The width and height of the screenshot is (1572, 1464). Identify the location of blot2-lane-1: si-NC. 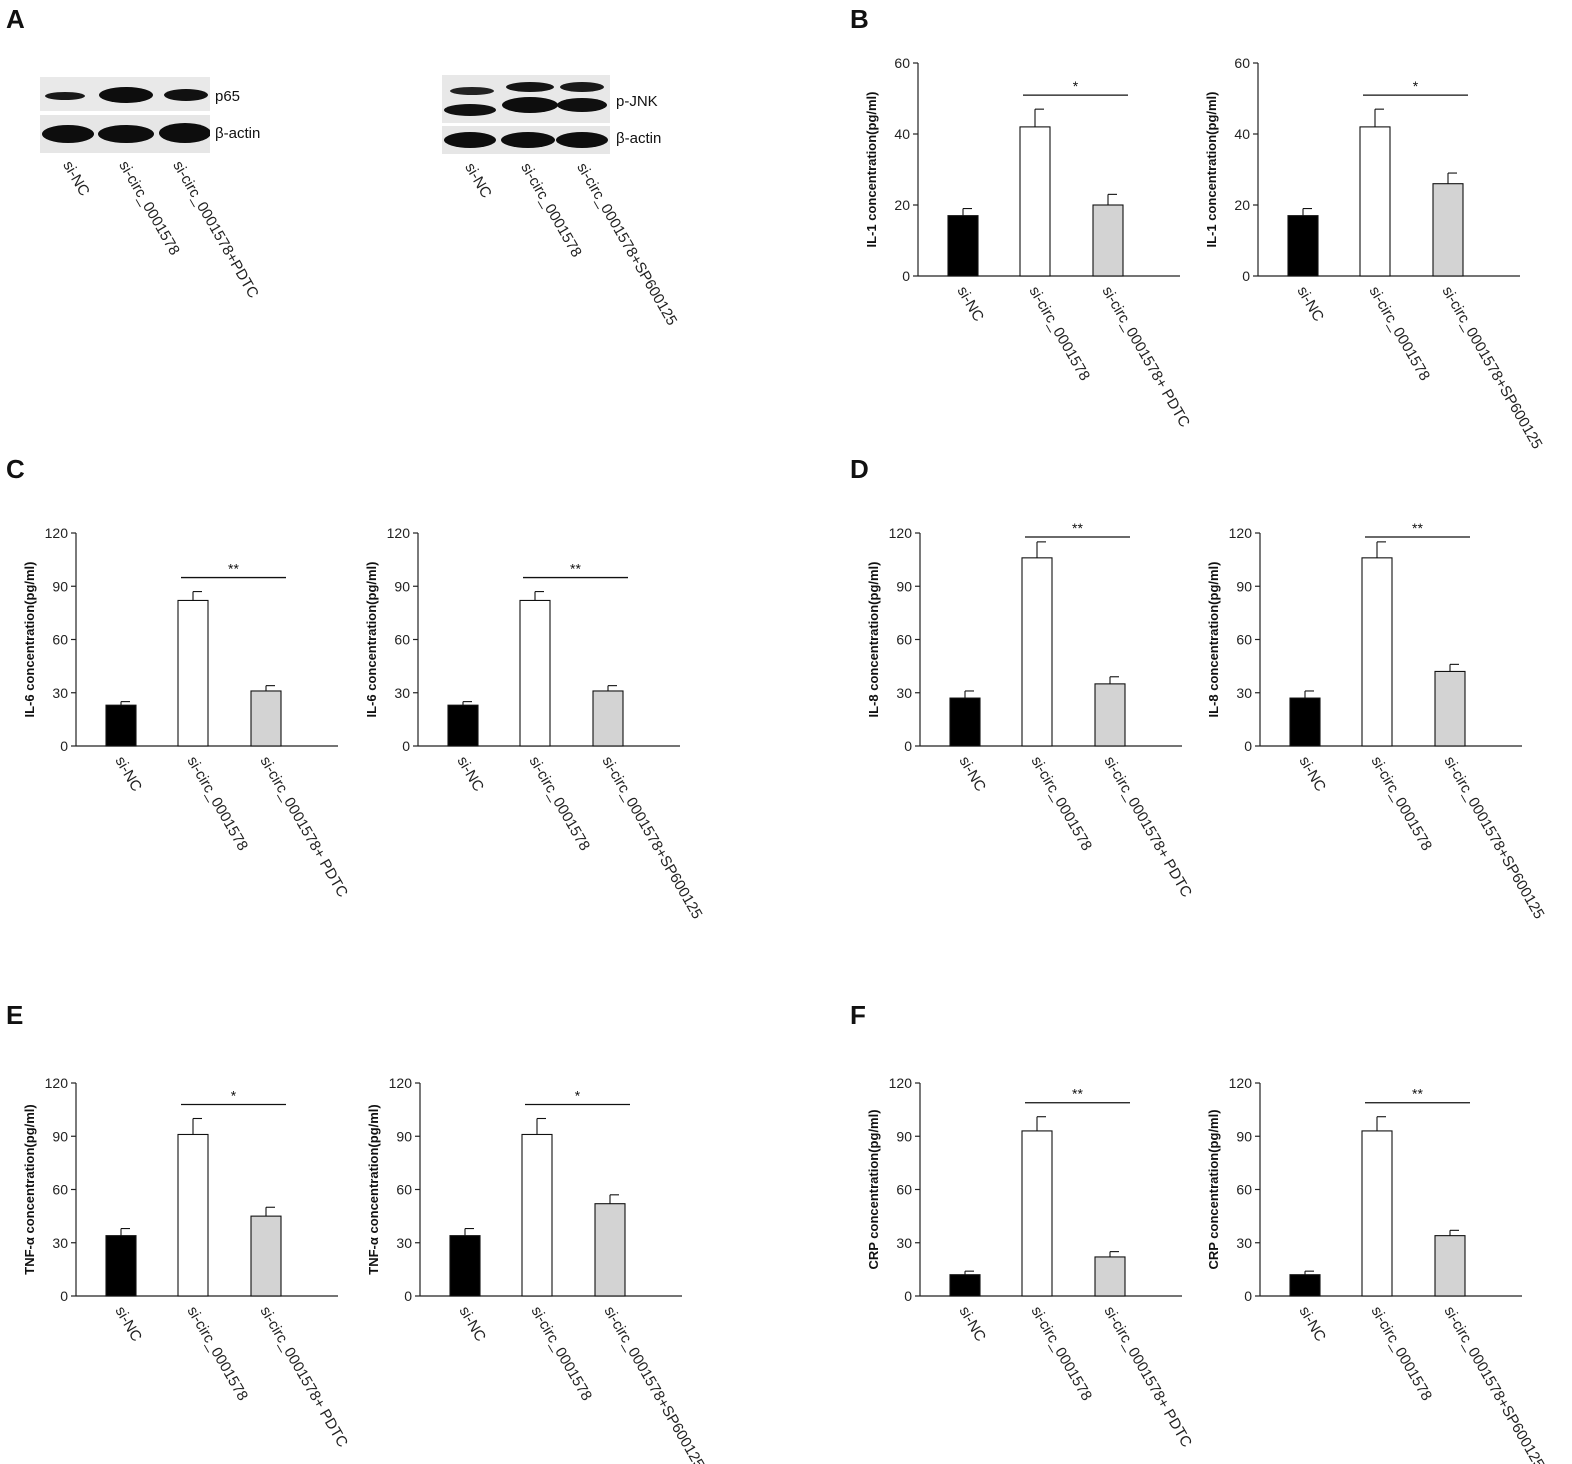
(478, 180).